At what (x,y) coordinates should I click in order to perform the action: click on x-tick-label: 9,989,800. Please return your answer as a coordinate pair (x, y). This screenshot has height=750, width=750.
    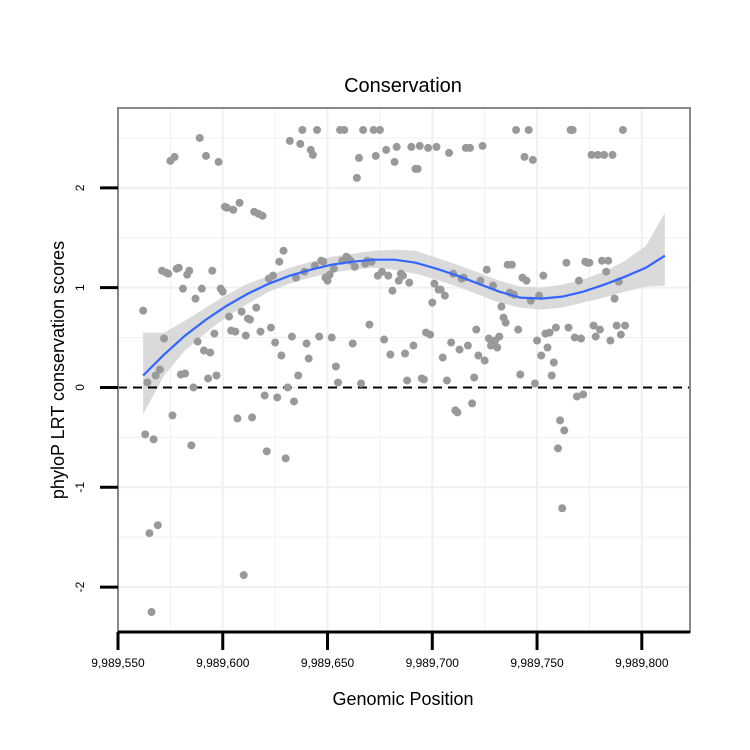
    Looking at the image, I should click on (642, 663).